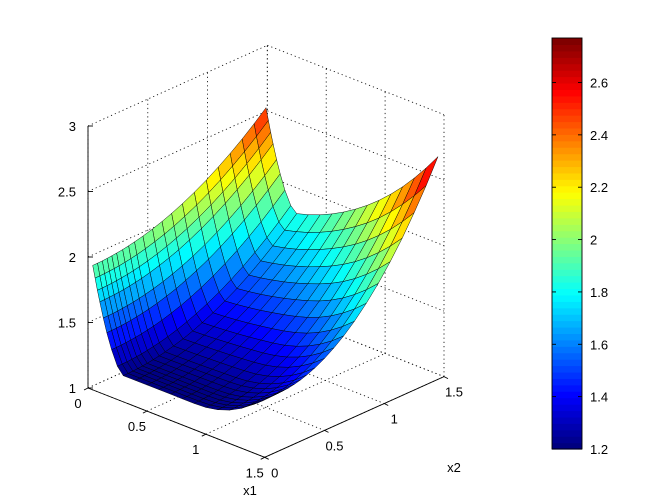 The image size is (672, 504). I want to click on colorbar-frame, so click(567, 243).